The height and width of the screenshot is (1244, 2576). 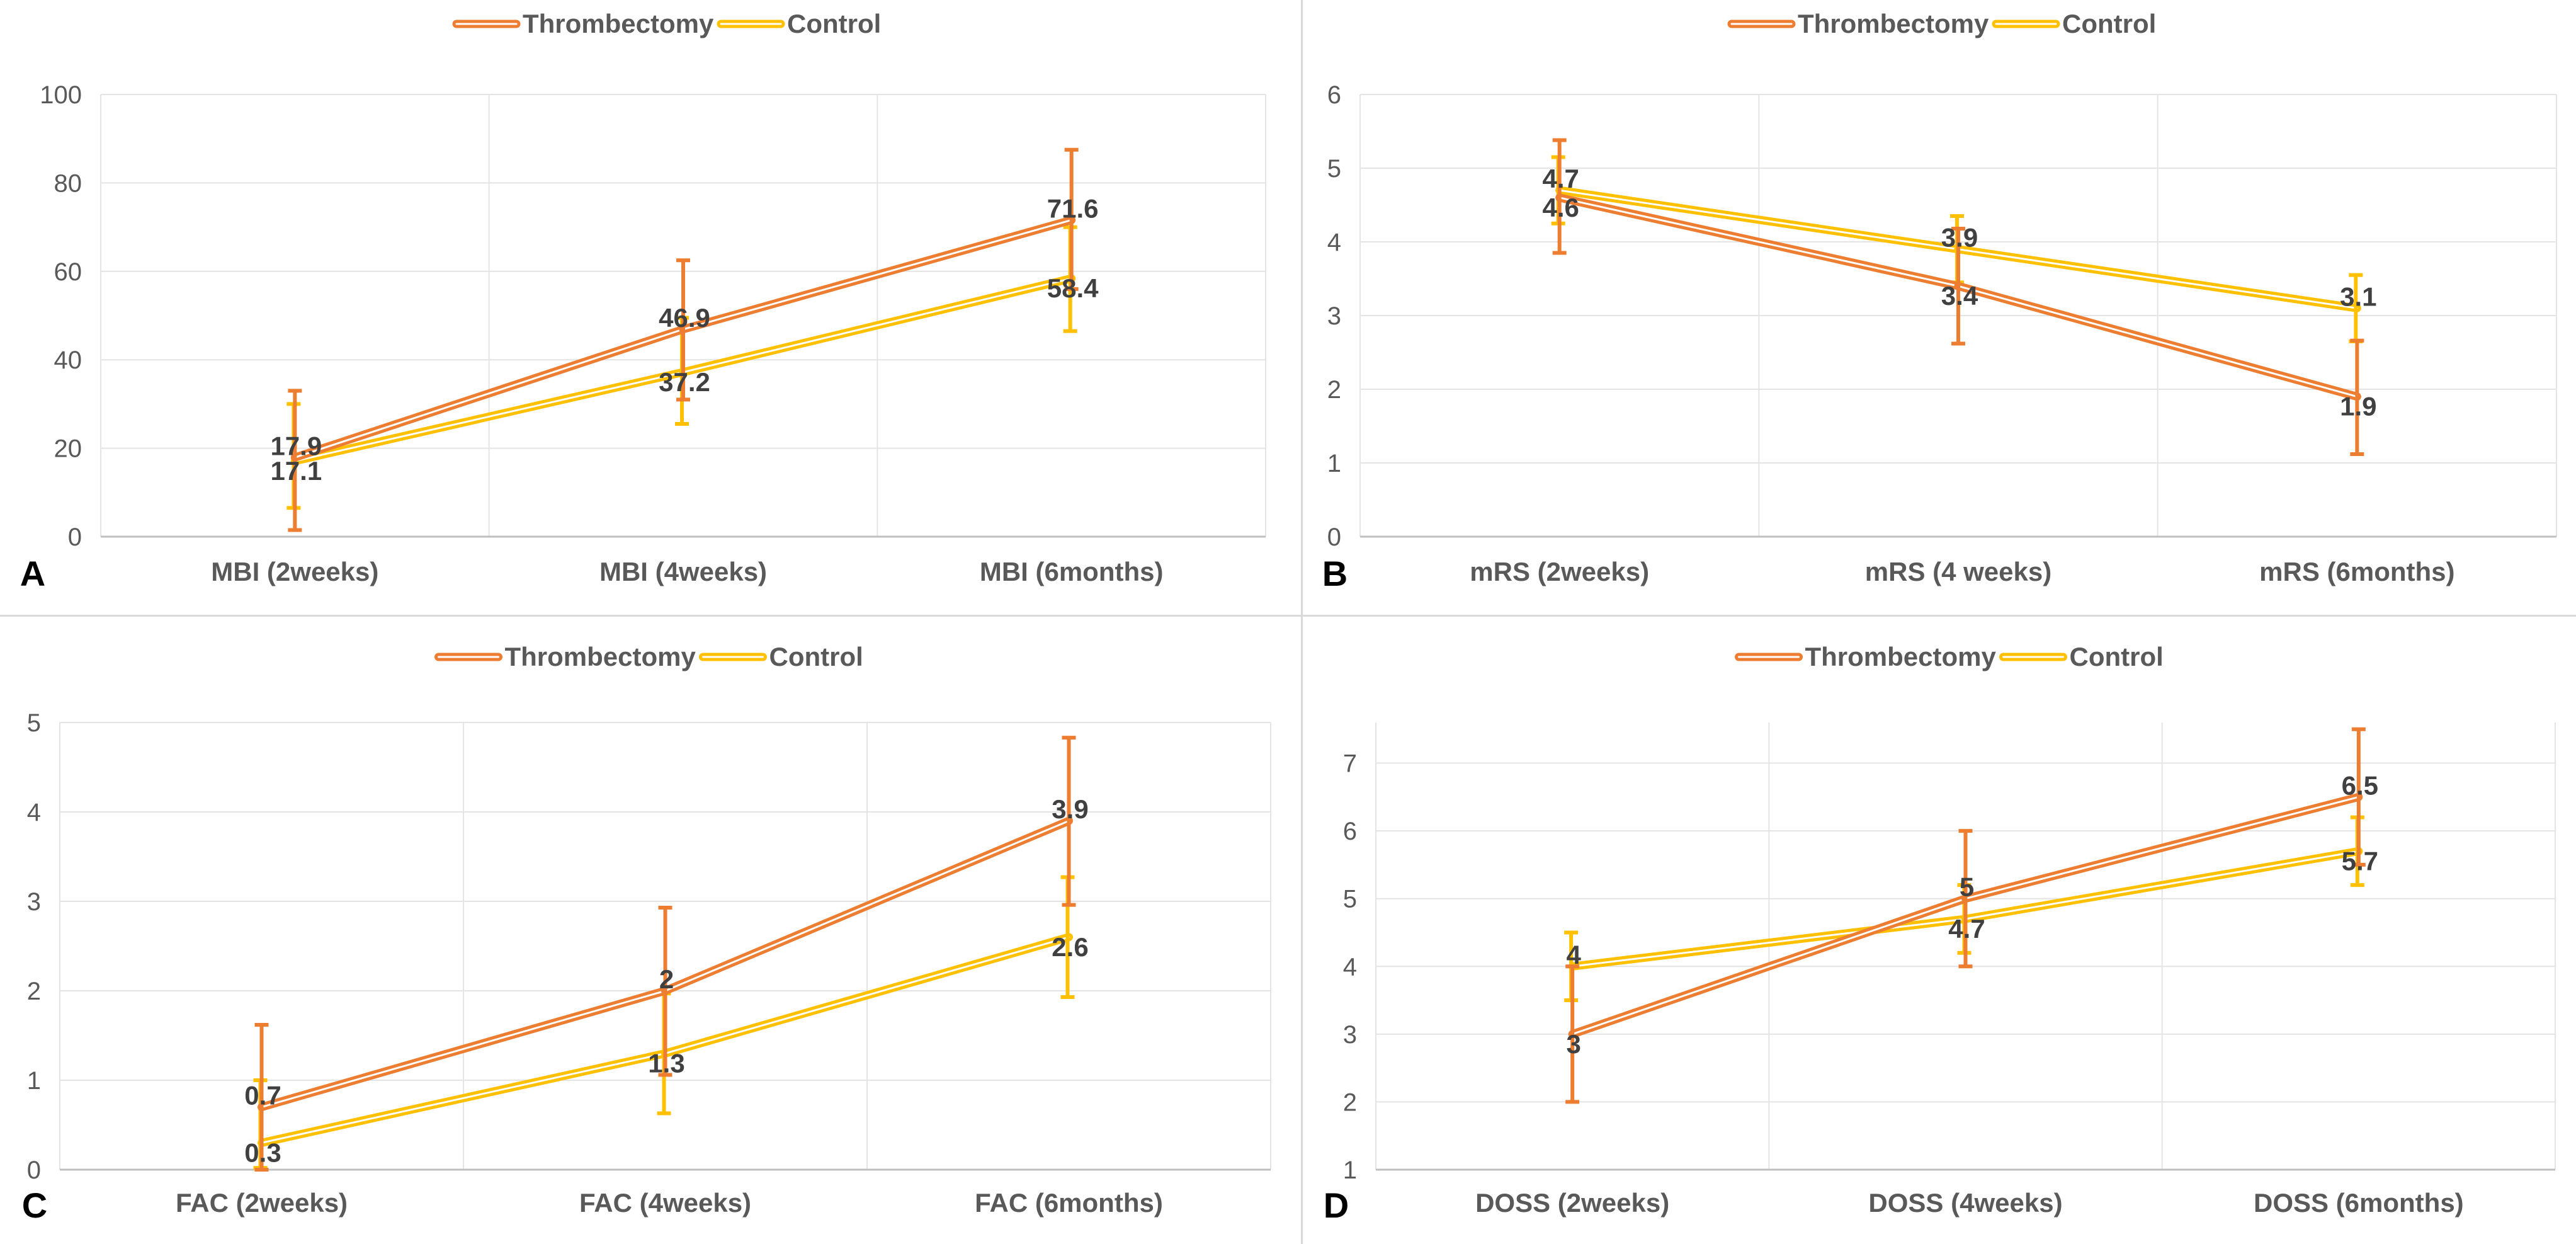 I want to click on panel-b-ytick: 0, so click(x=1334, y=537).